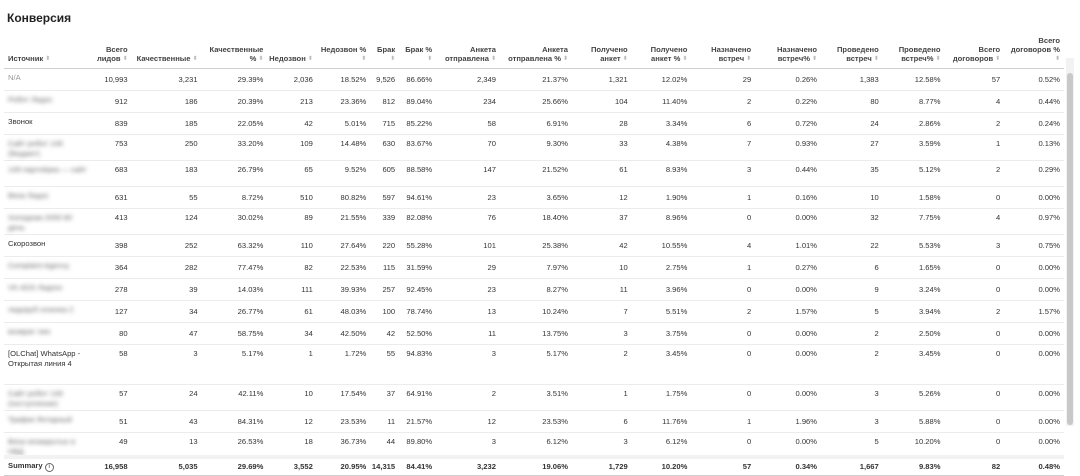  Describe the element at coordinates (468, 52) in the screenshot. I see `column-header: Анкета отправлена ⬍` at that location.